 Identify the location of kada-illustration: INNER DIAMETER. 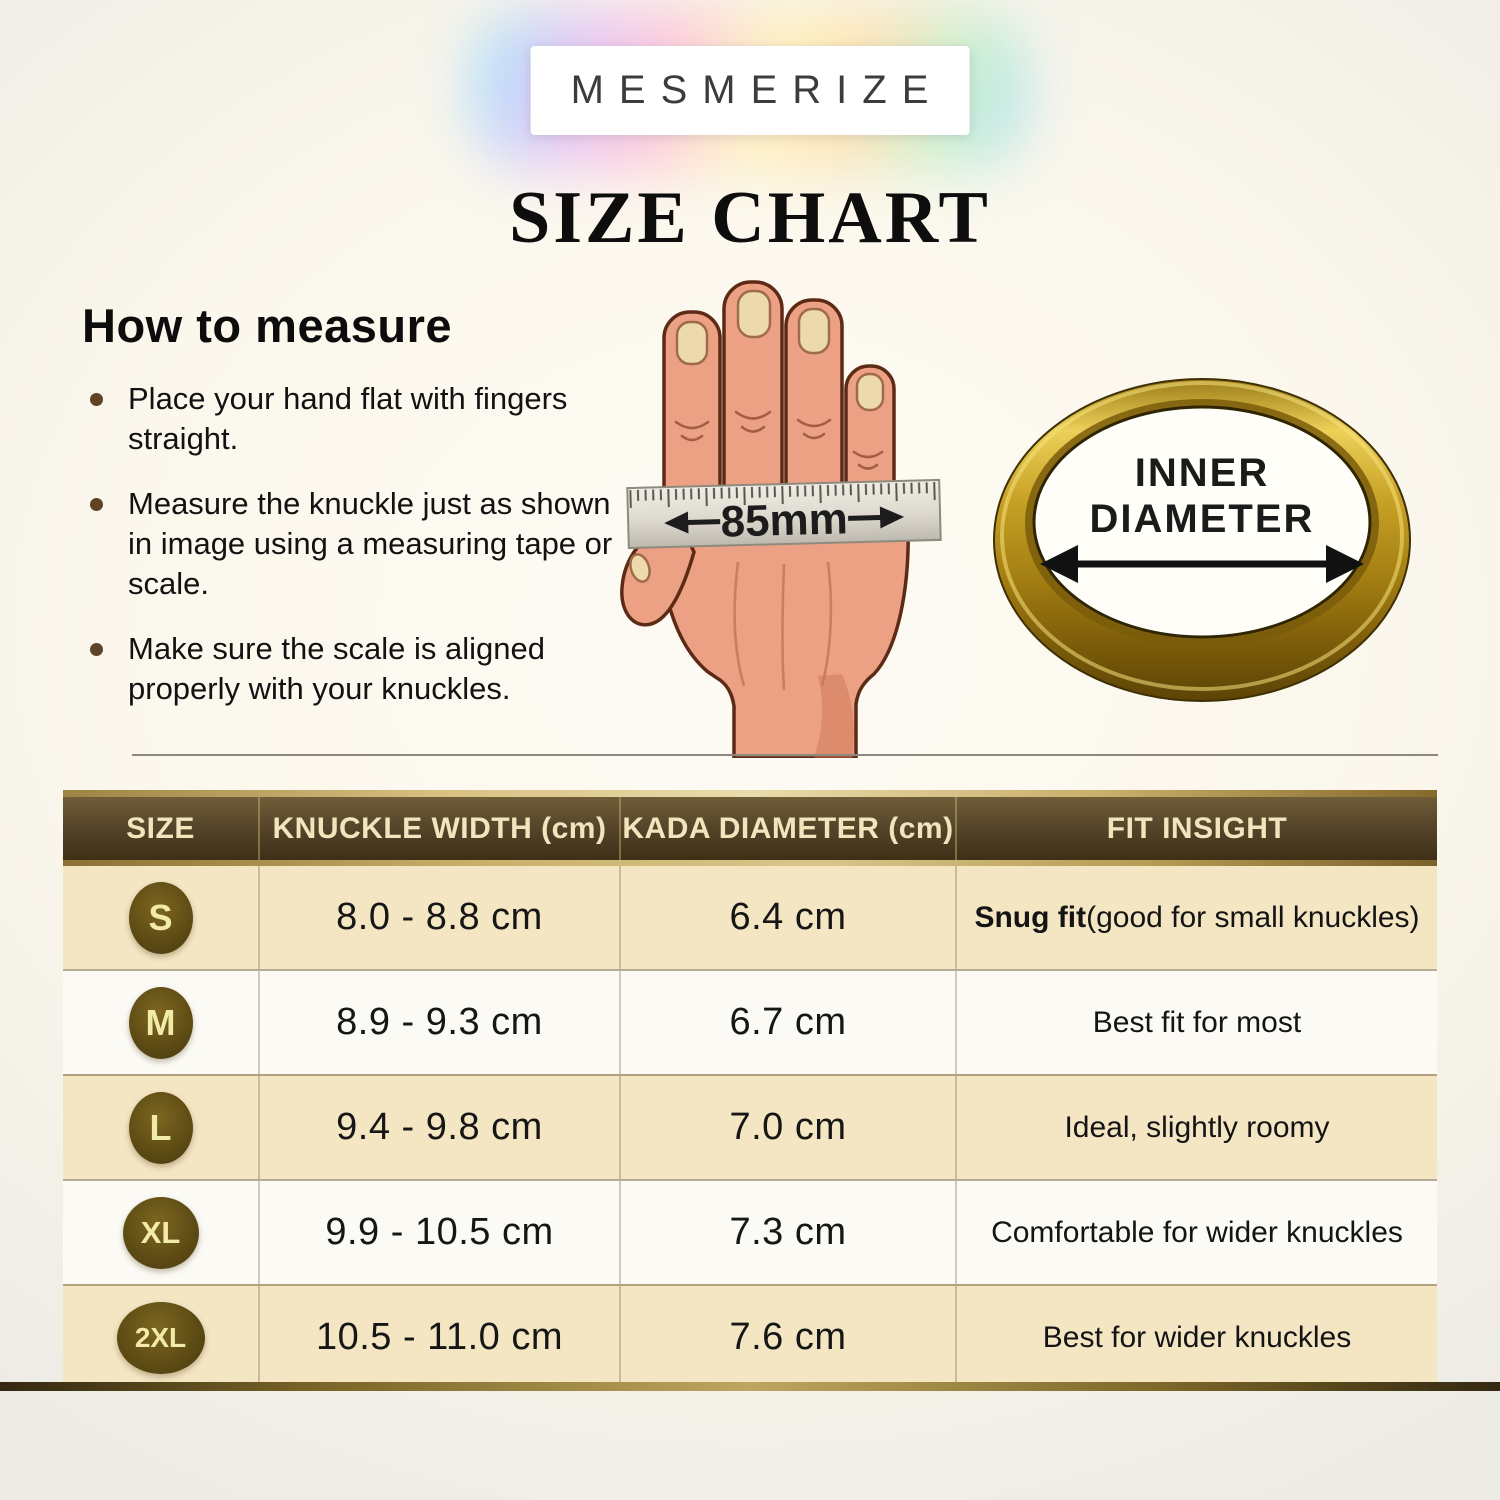
(1202, 540).